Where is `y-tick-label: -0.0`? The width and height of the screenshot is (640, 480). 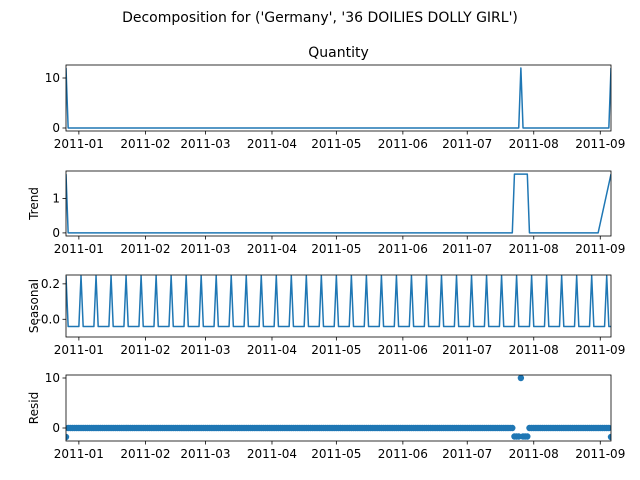
y-tick-label: -0.0 is located at coordinates (48, 319).